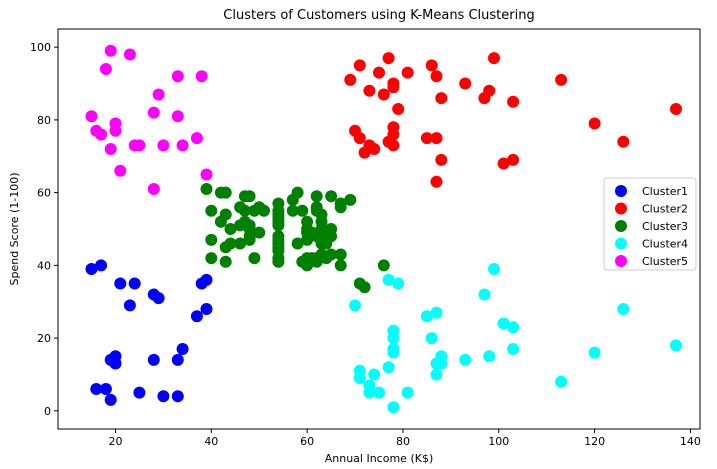 Image resolution: width=717 pixels, height=469 pixels. What do you see at coordinates (404, 438) in the screenshot?
I see `x-axis-ticks: 20 40 60 80 100 120 140` at bounding box center [404, 438].